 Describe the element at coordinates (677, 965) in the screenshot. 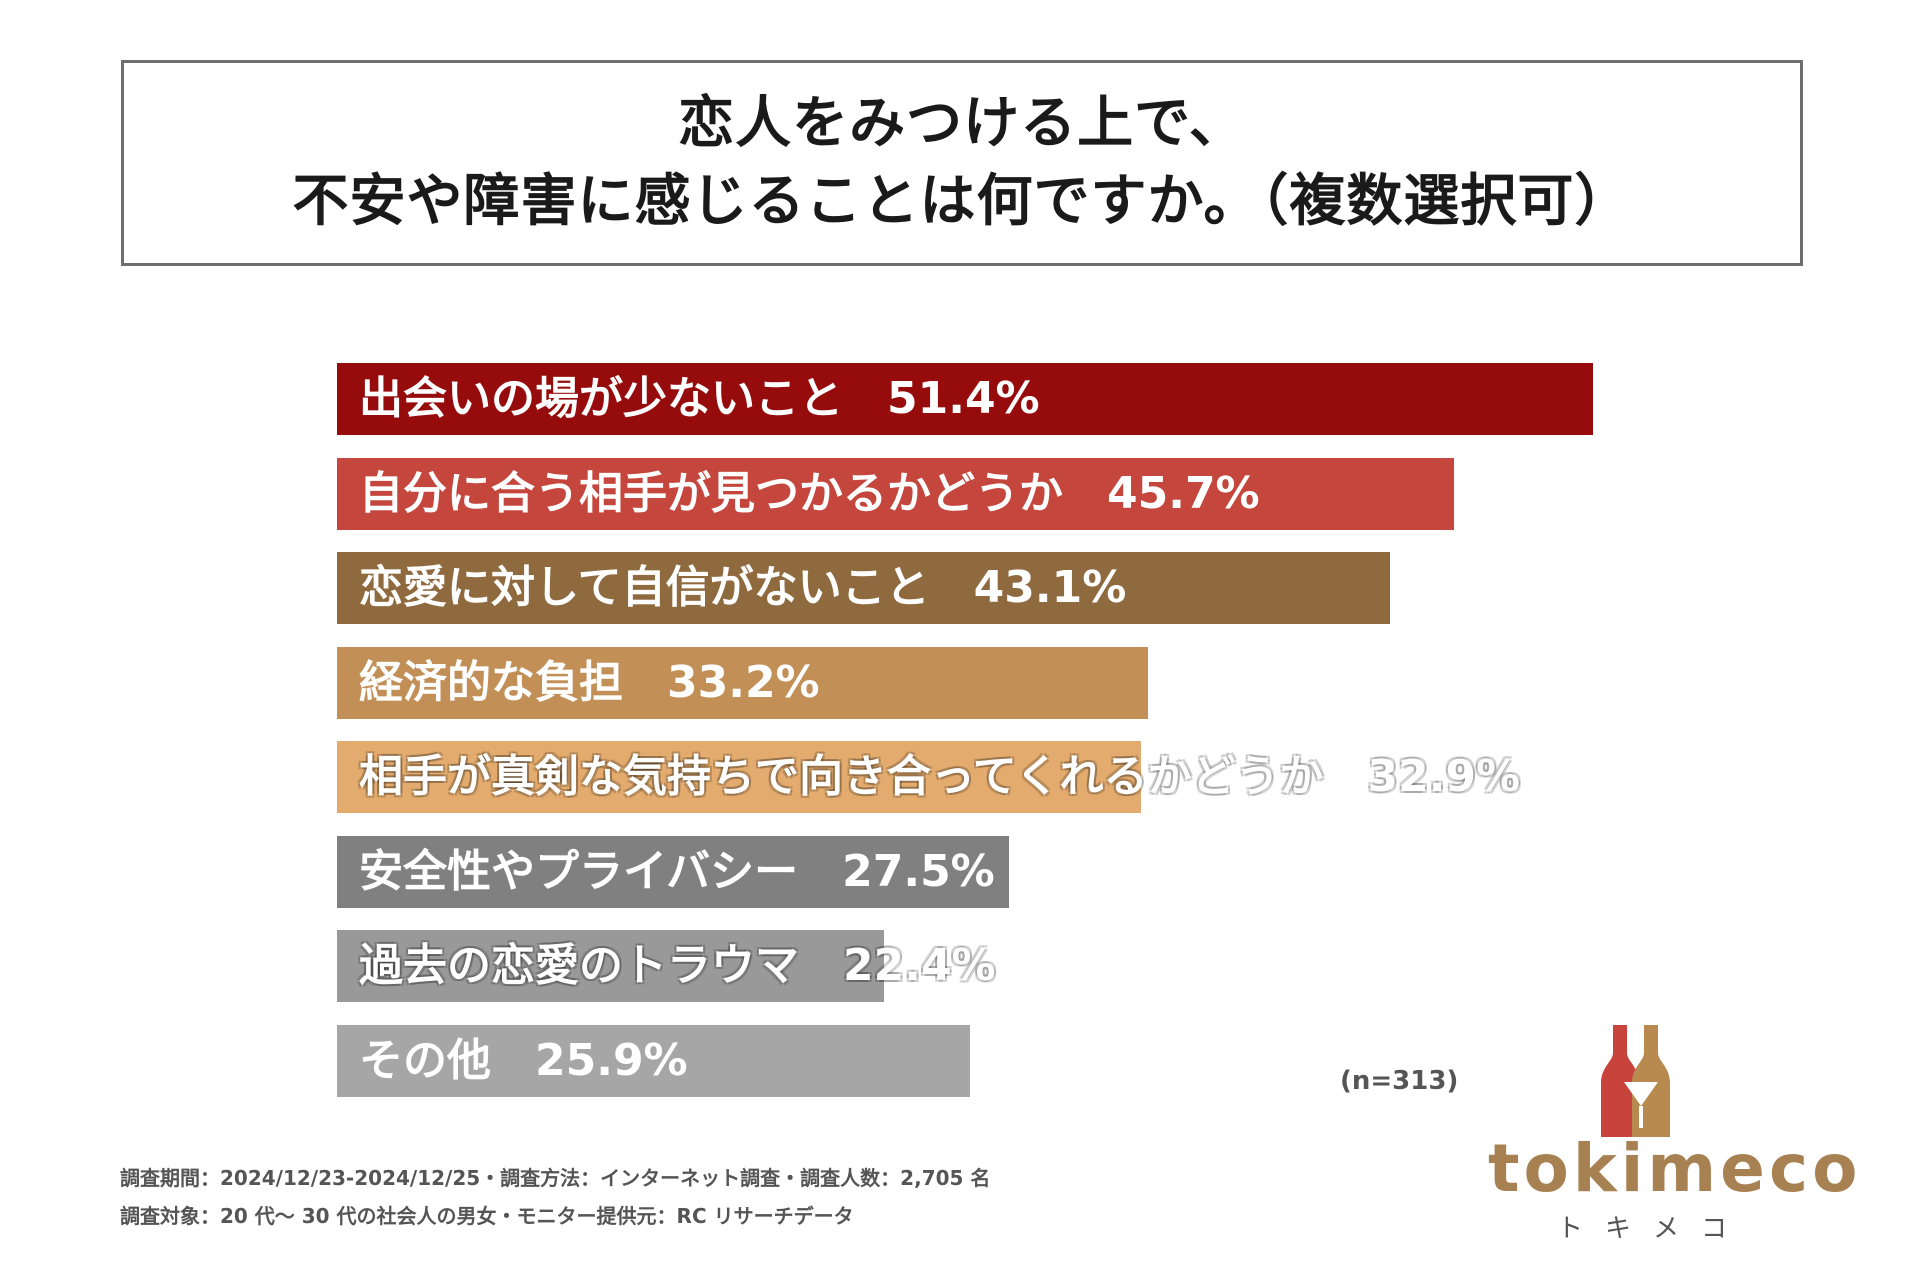

I see `bar-label: 過去の恋愛のトラウマ 22.4%` at that location.